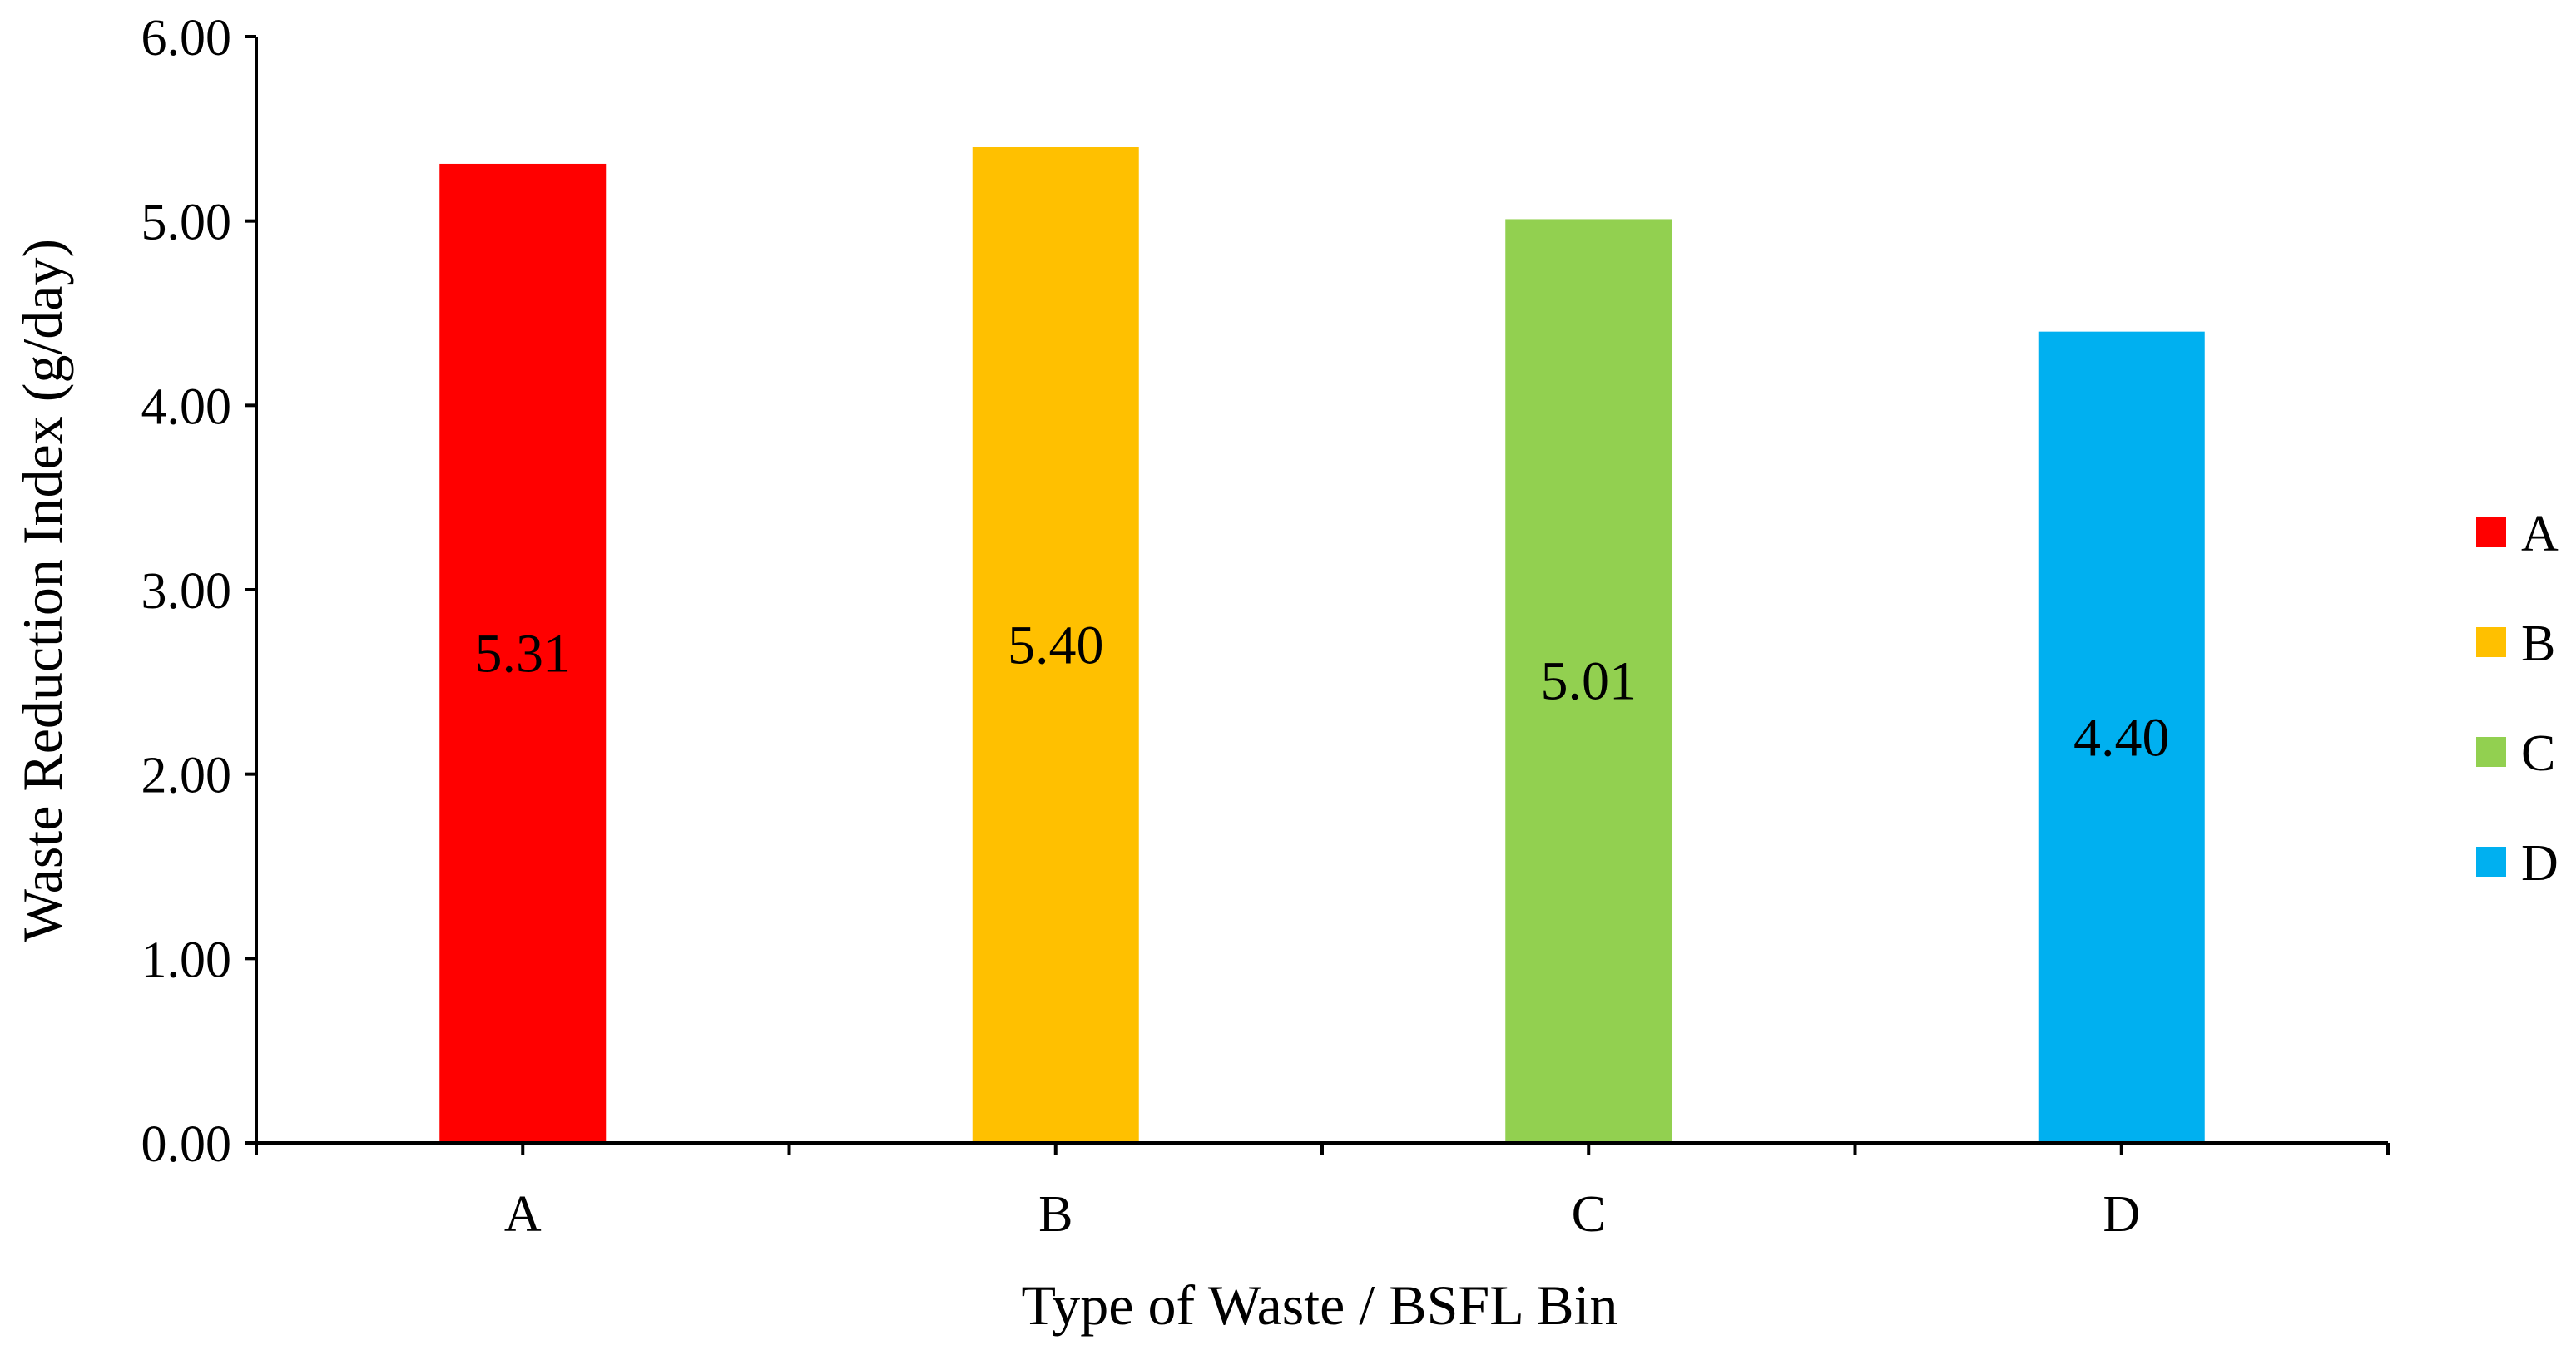  What do you see at coordinates (187, 592) in the screenshot?
I see `y-tick-label: 3.00` at bounding box center [187, 592].